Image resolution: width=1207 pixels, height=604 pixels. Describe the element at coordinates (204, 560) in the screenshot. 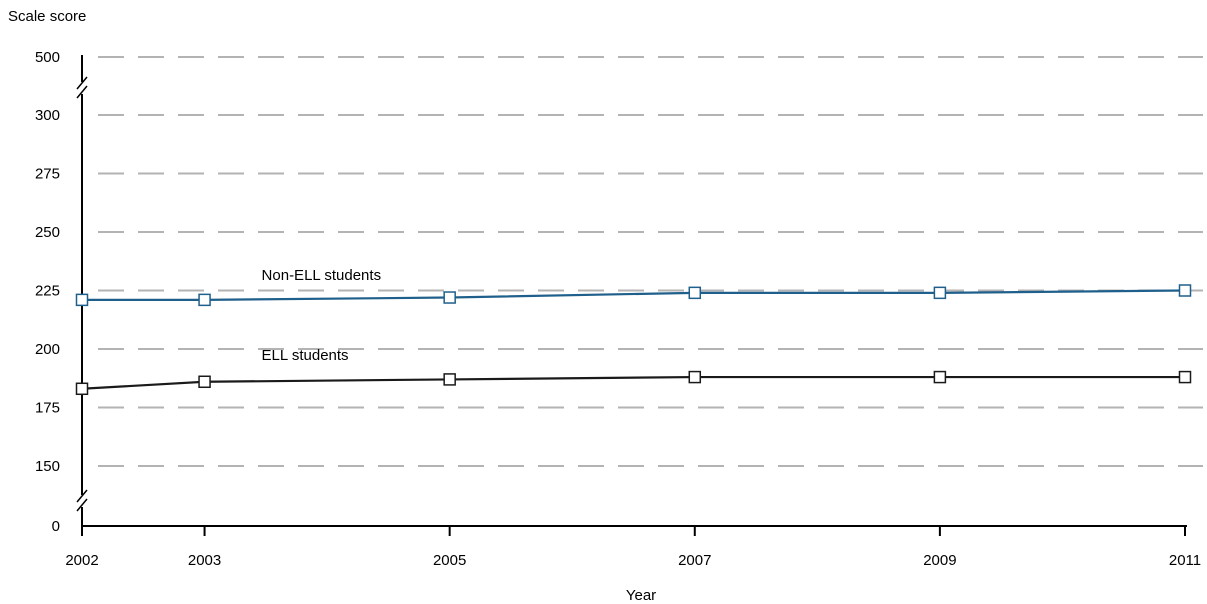

I see `x-tick-label: 2003` at that location.